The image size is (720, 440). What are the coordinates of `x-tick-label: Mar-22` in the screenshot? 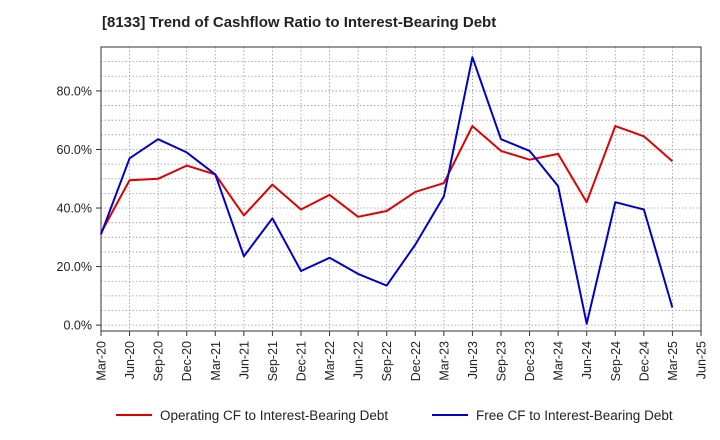 It's located at (330, 361).